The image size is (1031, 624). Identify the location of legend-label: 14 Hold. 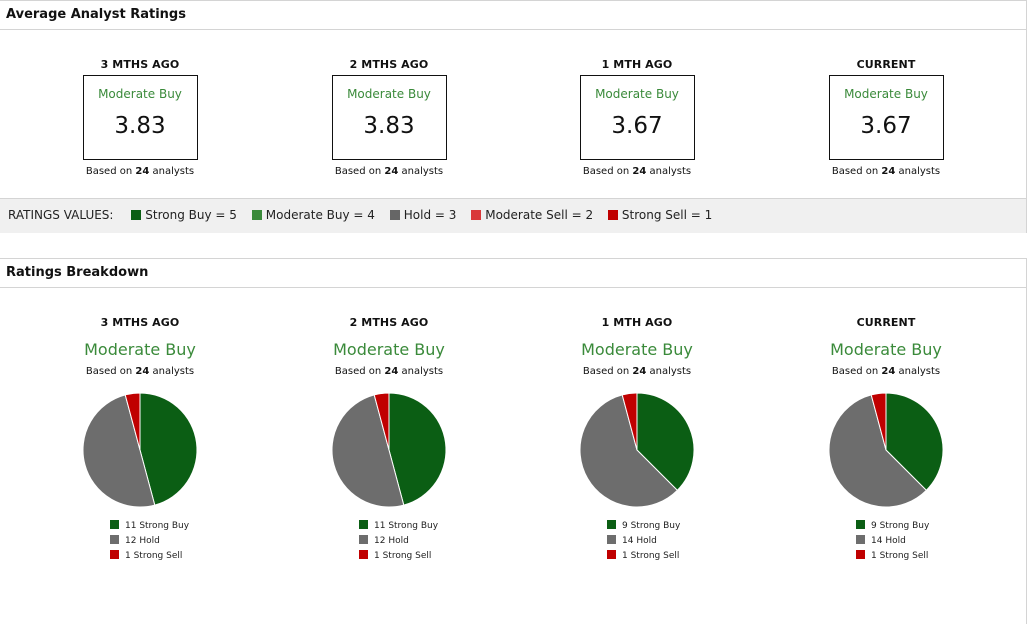
(639, 541).